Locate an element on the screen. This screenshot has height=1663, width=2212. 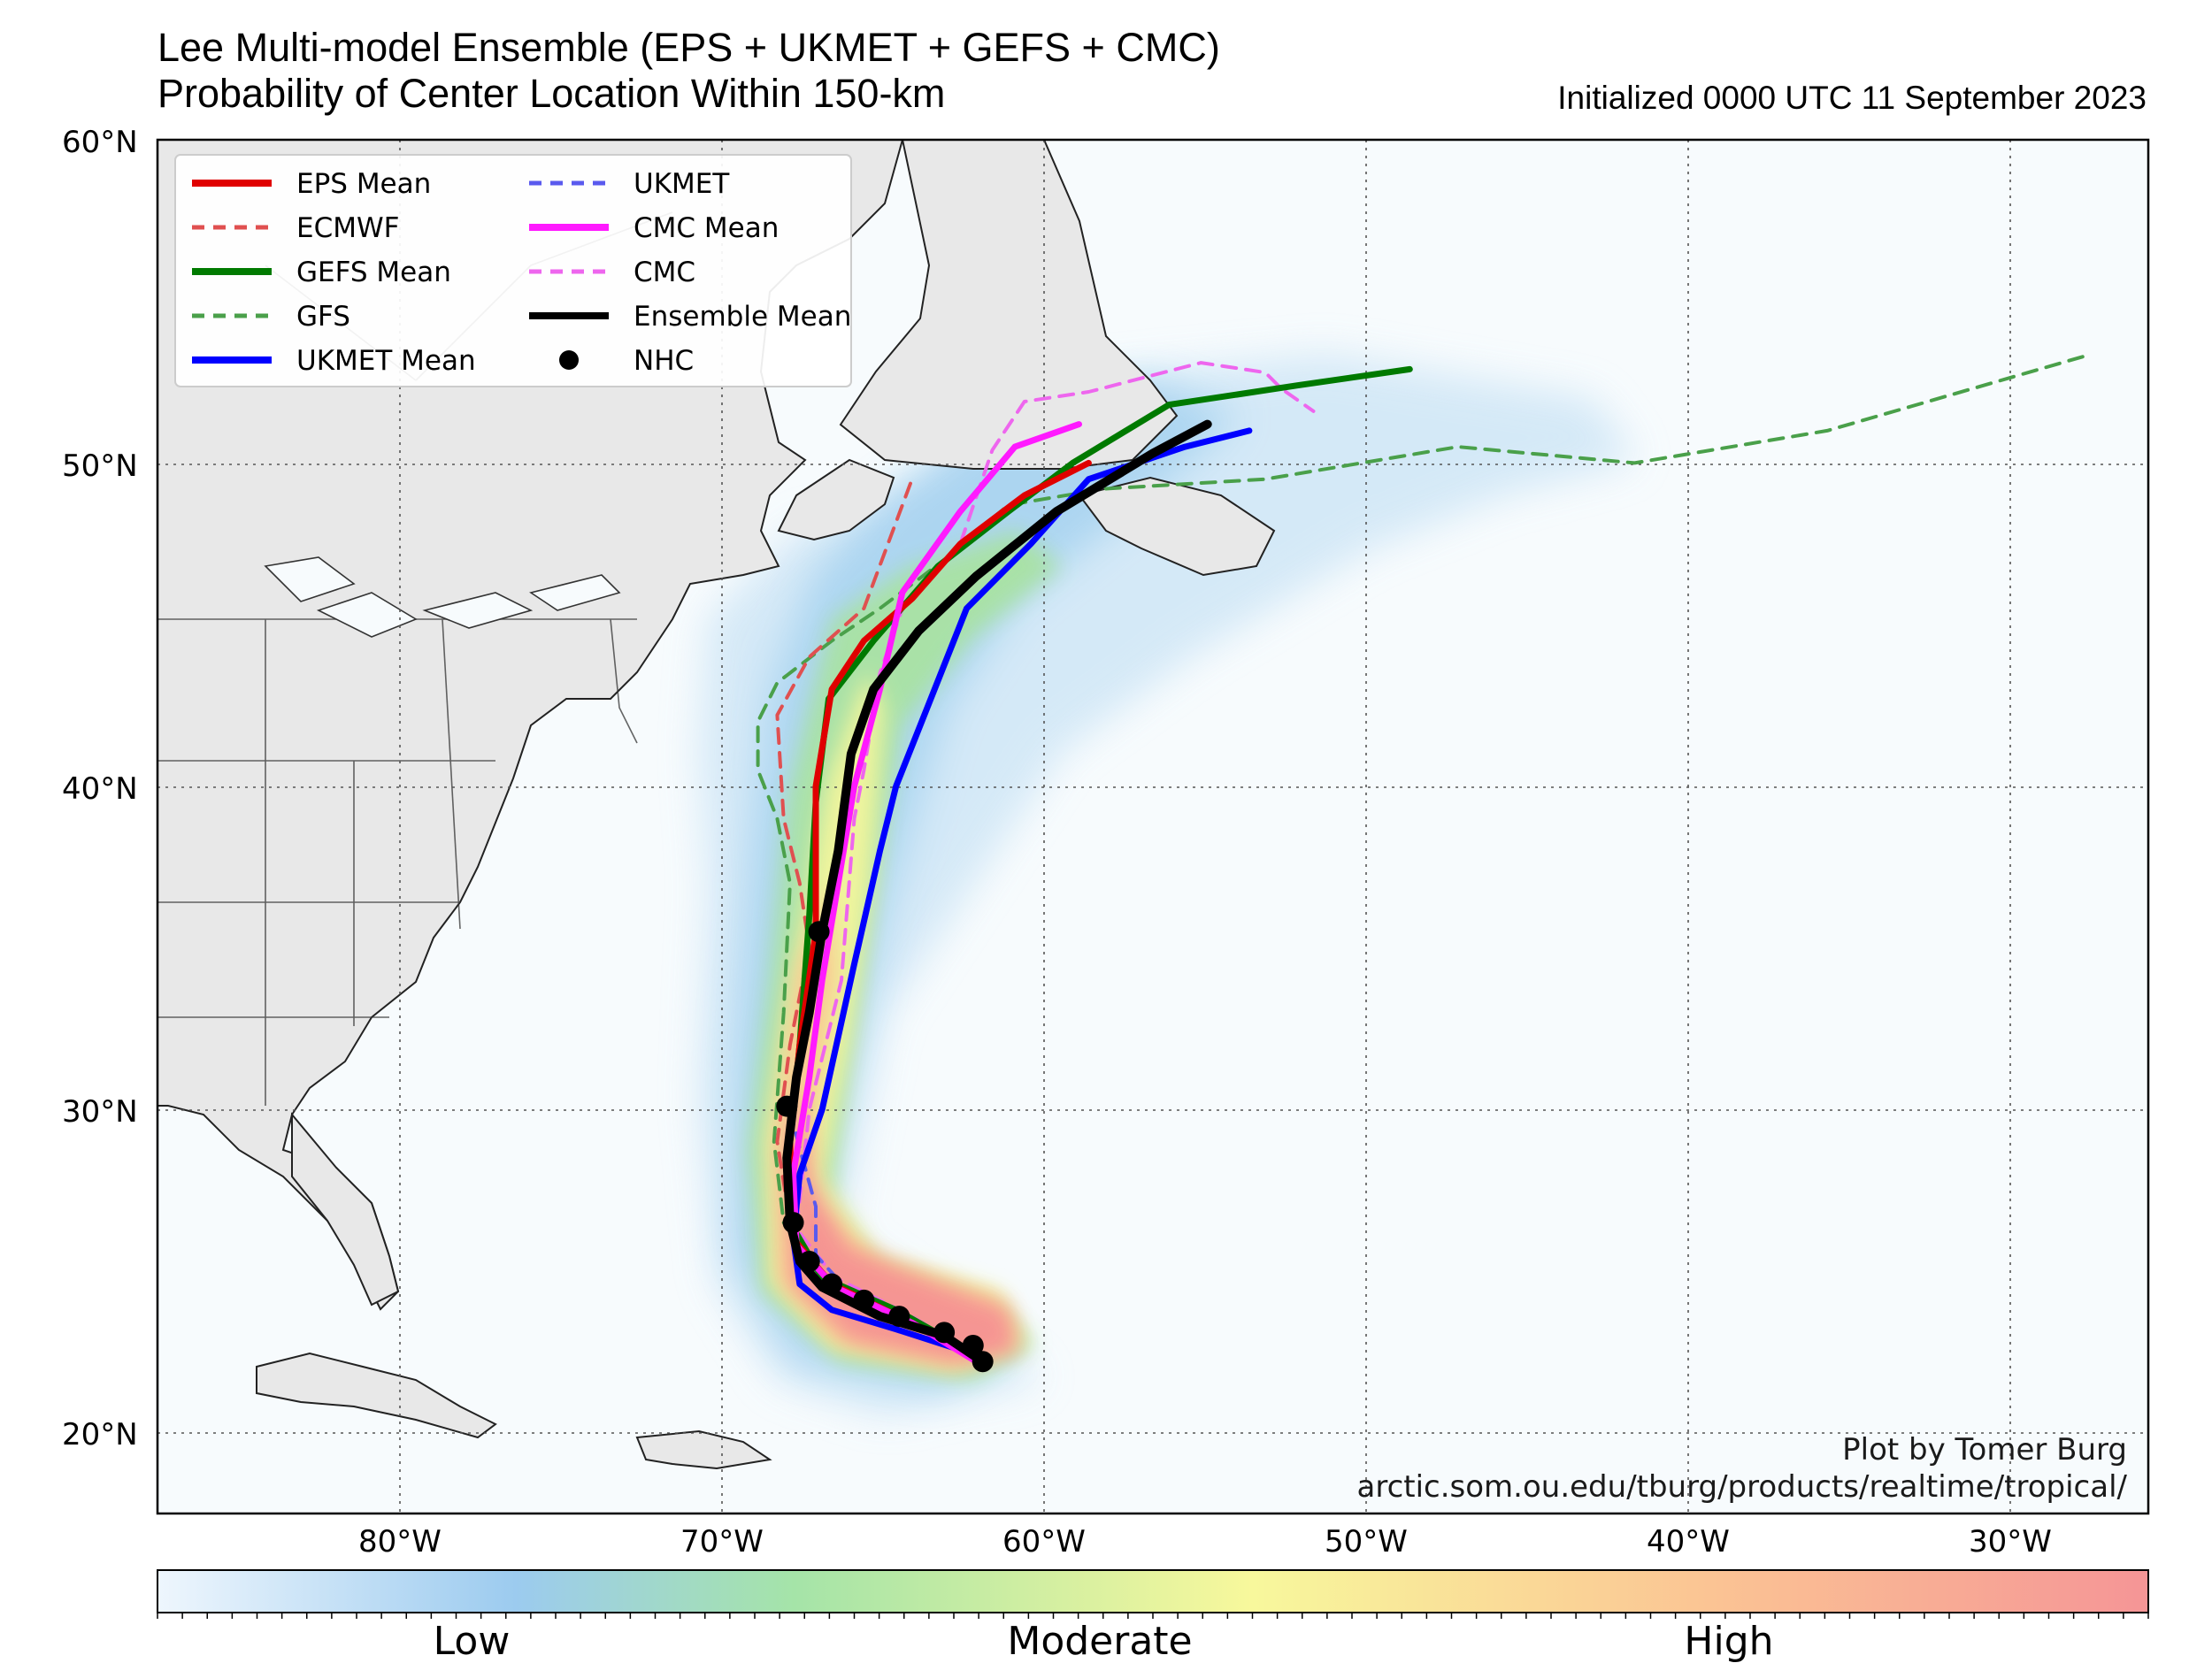
legend-label: UKMET is located at coordinates (682, 184).